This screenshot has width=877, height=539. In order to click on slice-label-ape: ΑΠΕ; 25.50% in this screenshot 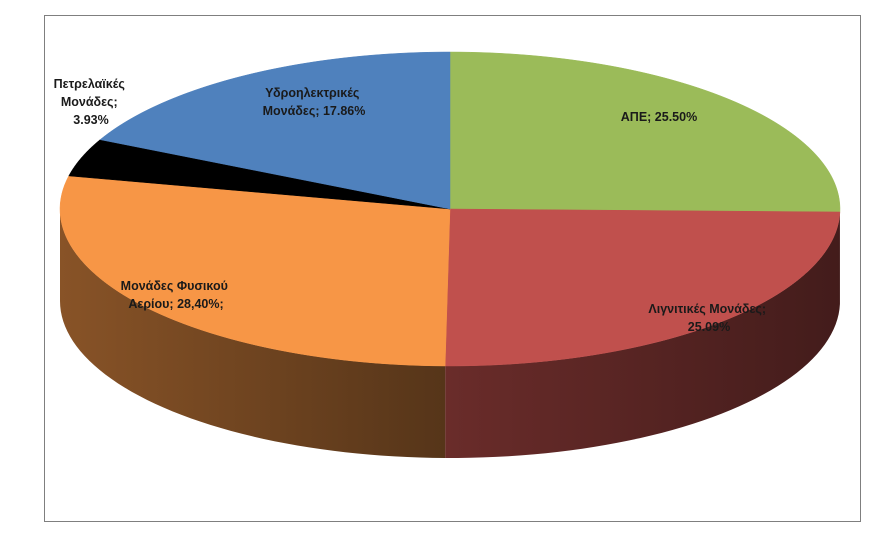, I will do `click(659, 117)`.